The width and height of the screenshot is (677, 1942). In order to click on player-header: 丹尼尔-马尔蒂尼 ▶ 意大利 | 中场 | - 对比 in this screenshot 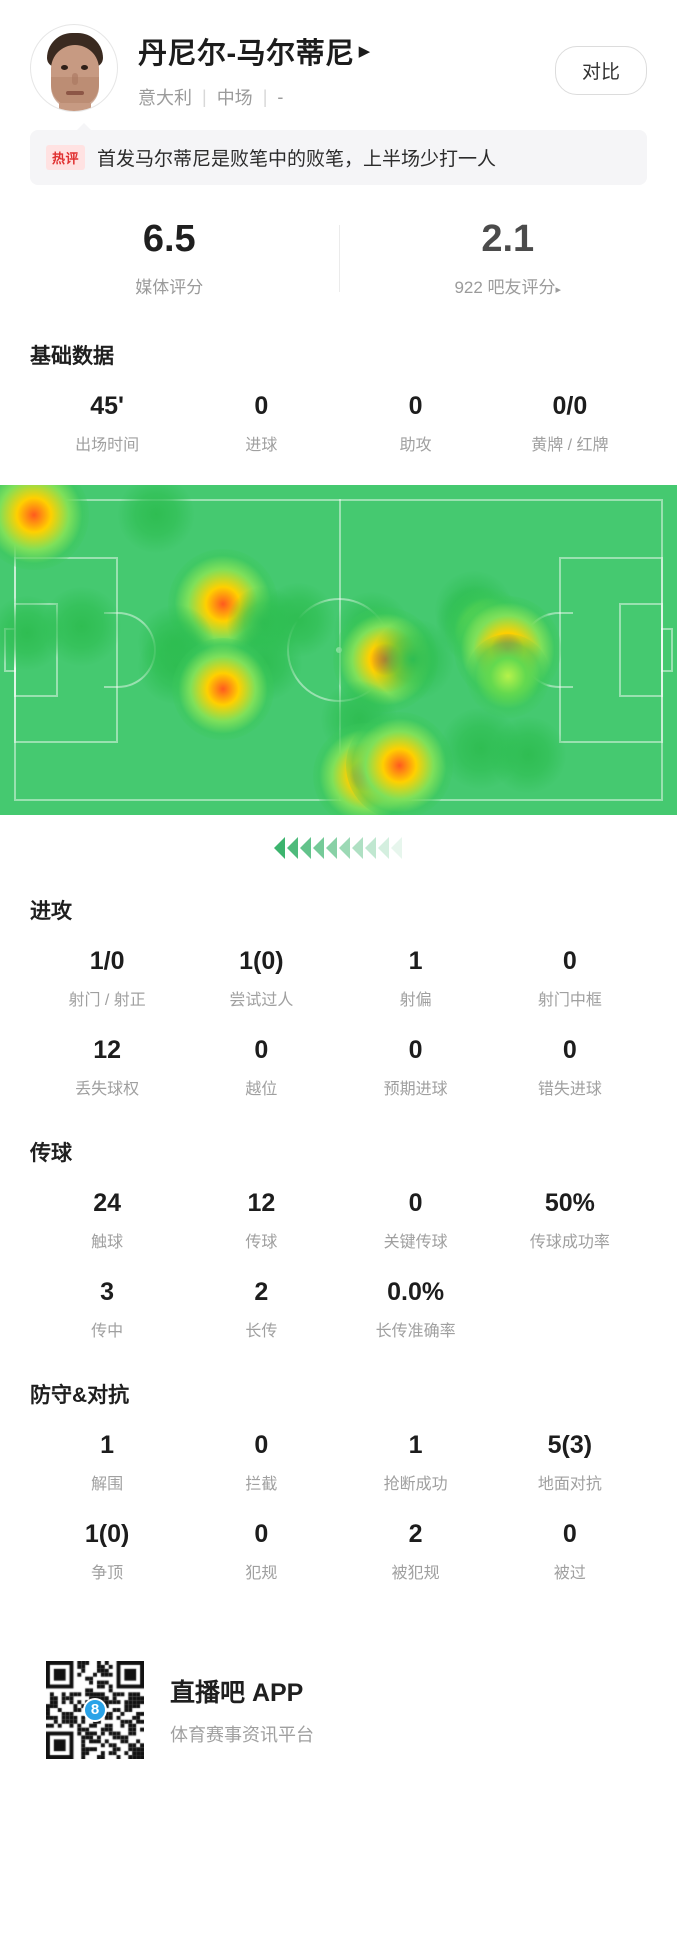, I will do `click(338, 56)`.